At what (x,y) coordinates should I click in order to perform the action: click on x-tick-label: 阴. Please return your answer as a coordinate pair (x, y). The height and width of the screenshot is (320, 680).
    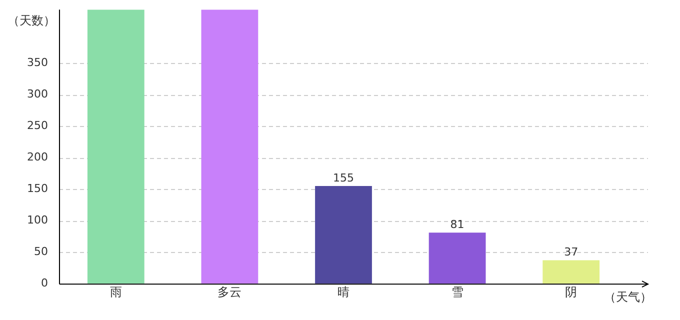
    Looking at the image, I should click on (571, 291).